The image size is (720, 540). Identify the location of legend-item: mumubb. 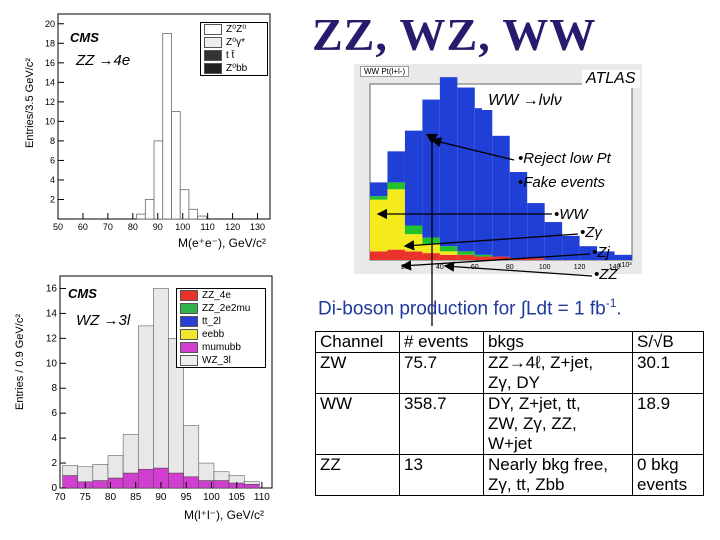
(221, 347).